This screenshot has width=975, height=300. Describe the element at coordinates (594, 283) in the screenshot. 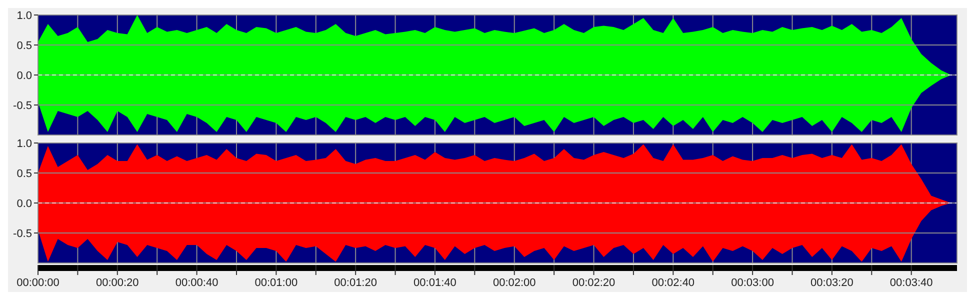

I see `x-tick-label: 00:02:20` at that location.